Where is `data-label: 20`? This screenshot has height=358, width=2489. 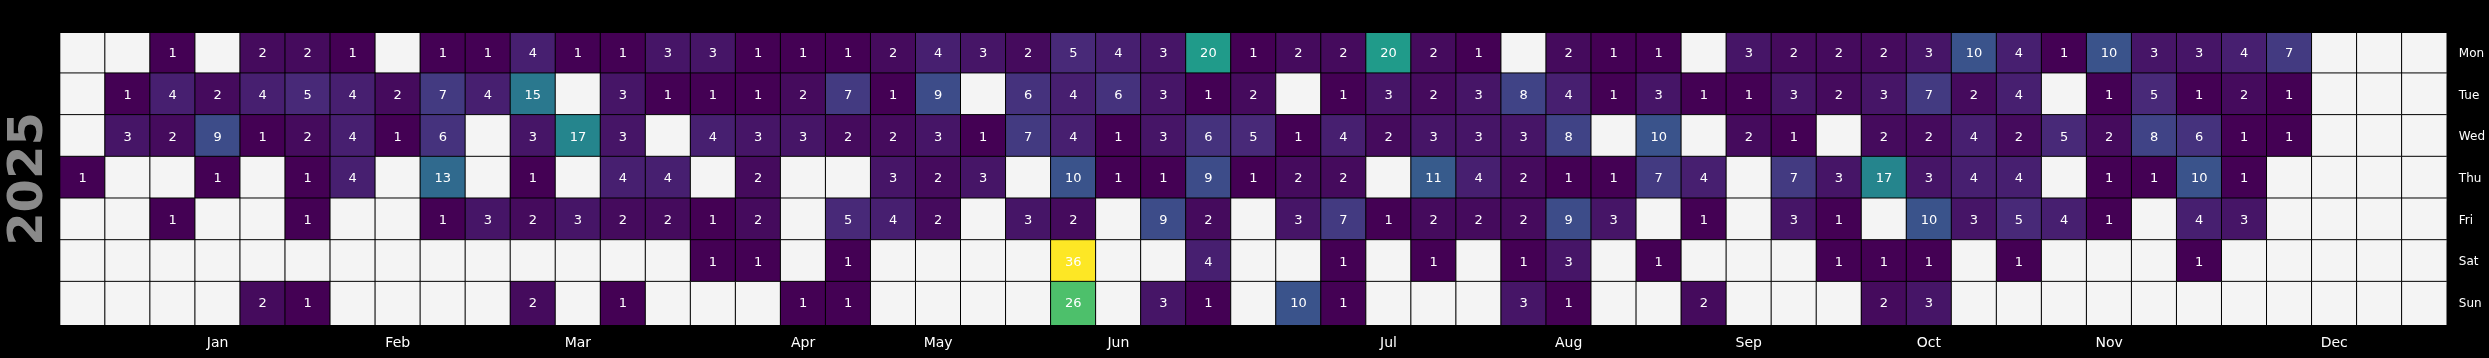
data-label: 20 is located at coordinates (1388, 53).